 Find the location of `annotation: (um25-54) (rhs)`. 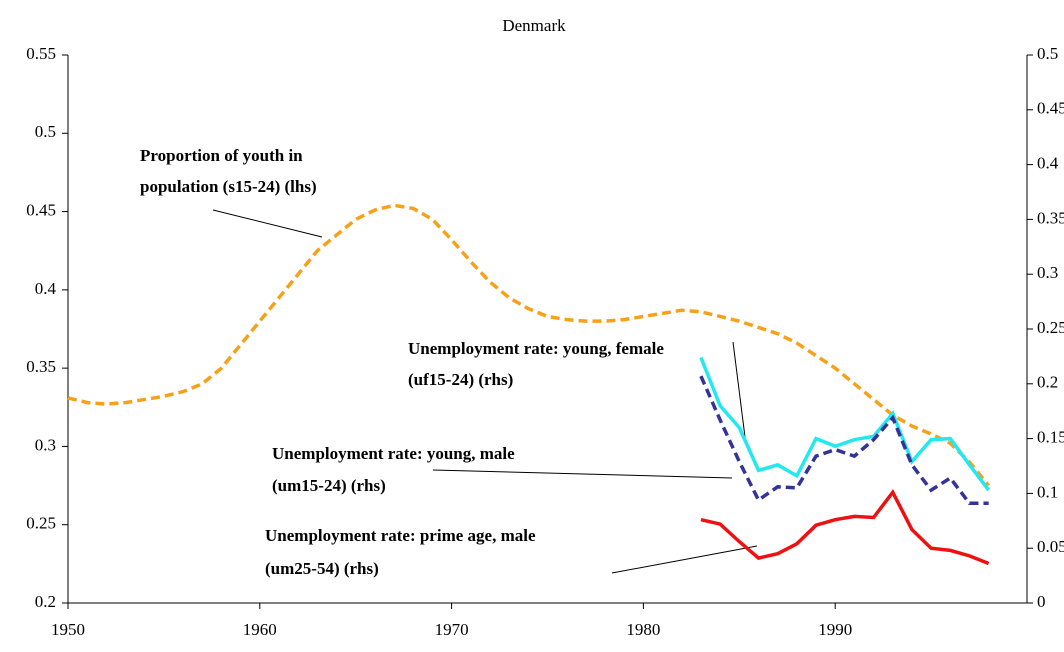

annotation: (um25-54) (rhs) is located at coordinates (322, 568).